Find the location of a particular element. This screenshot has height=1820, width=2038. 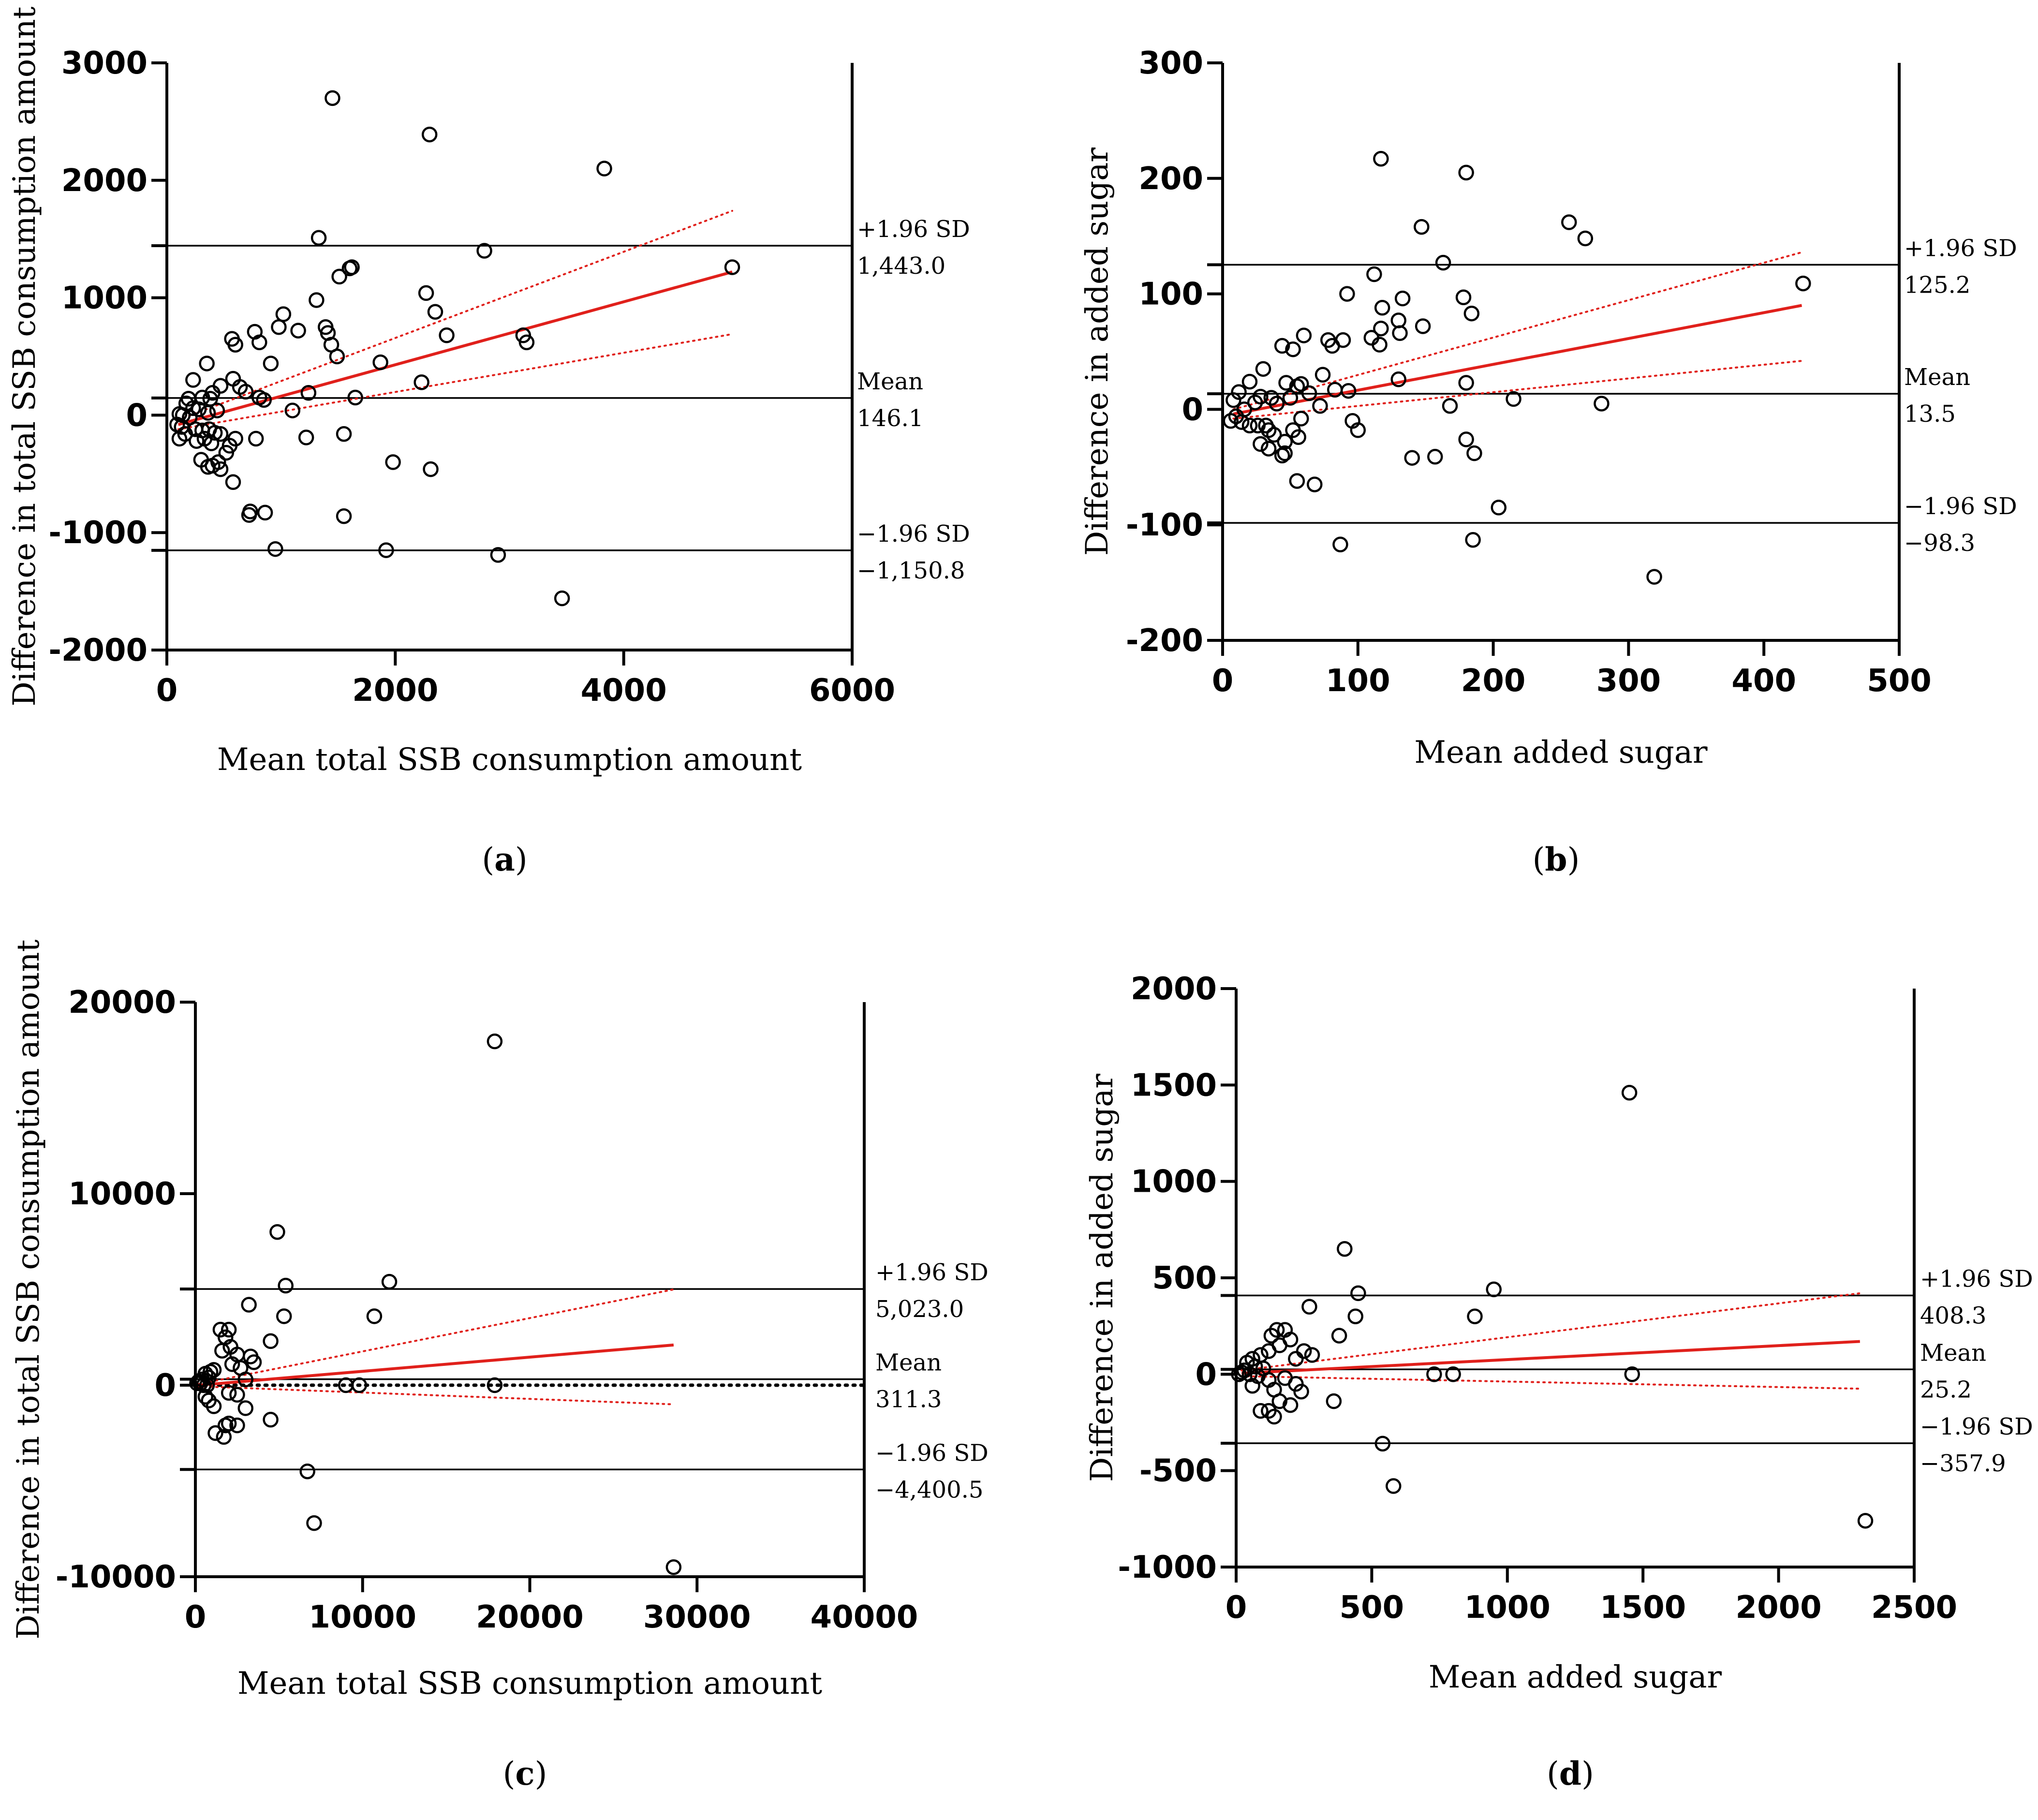

y-tick-label: 20000 is located at coordinates (122, 1003).